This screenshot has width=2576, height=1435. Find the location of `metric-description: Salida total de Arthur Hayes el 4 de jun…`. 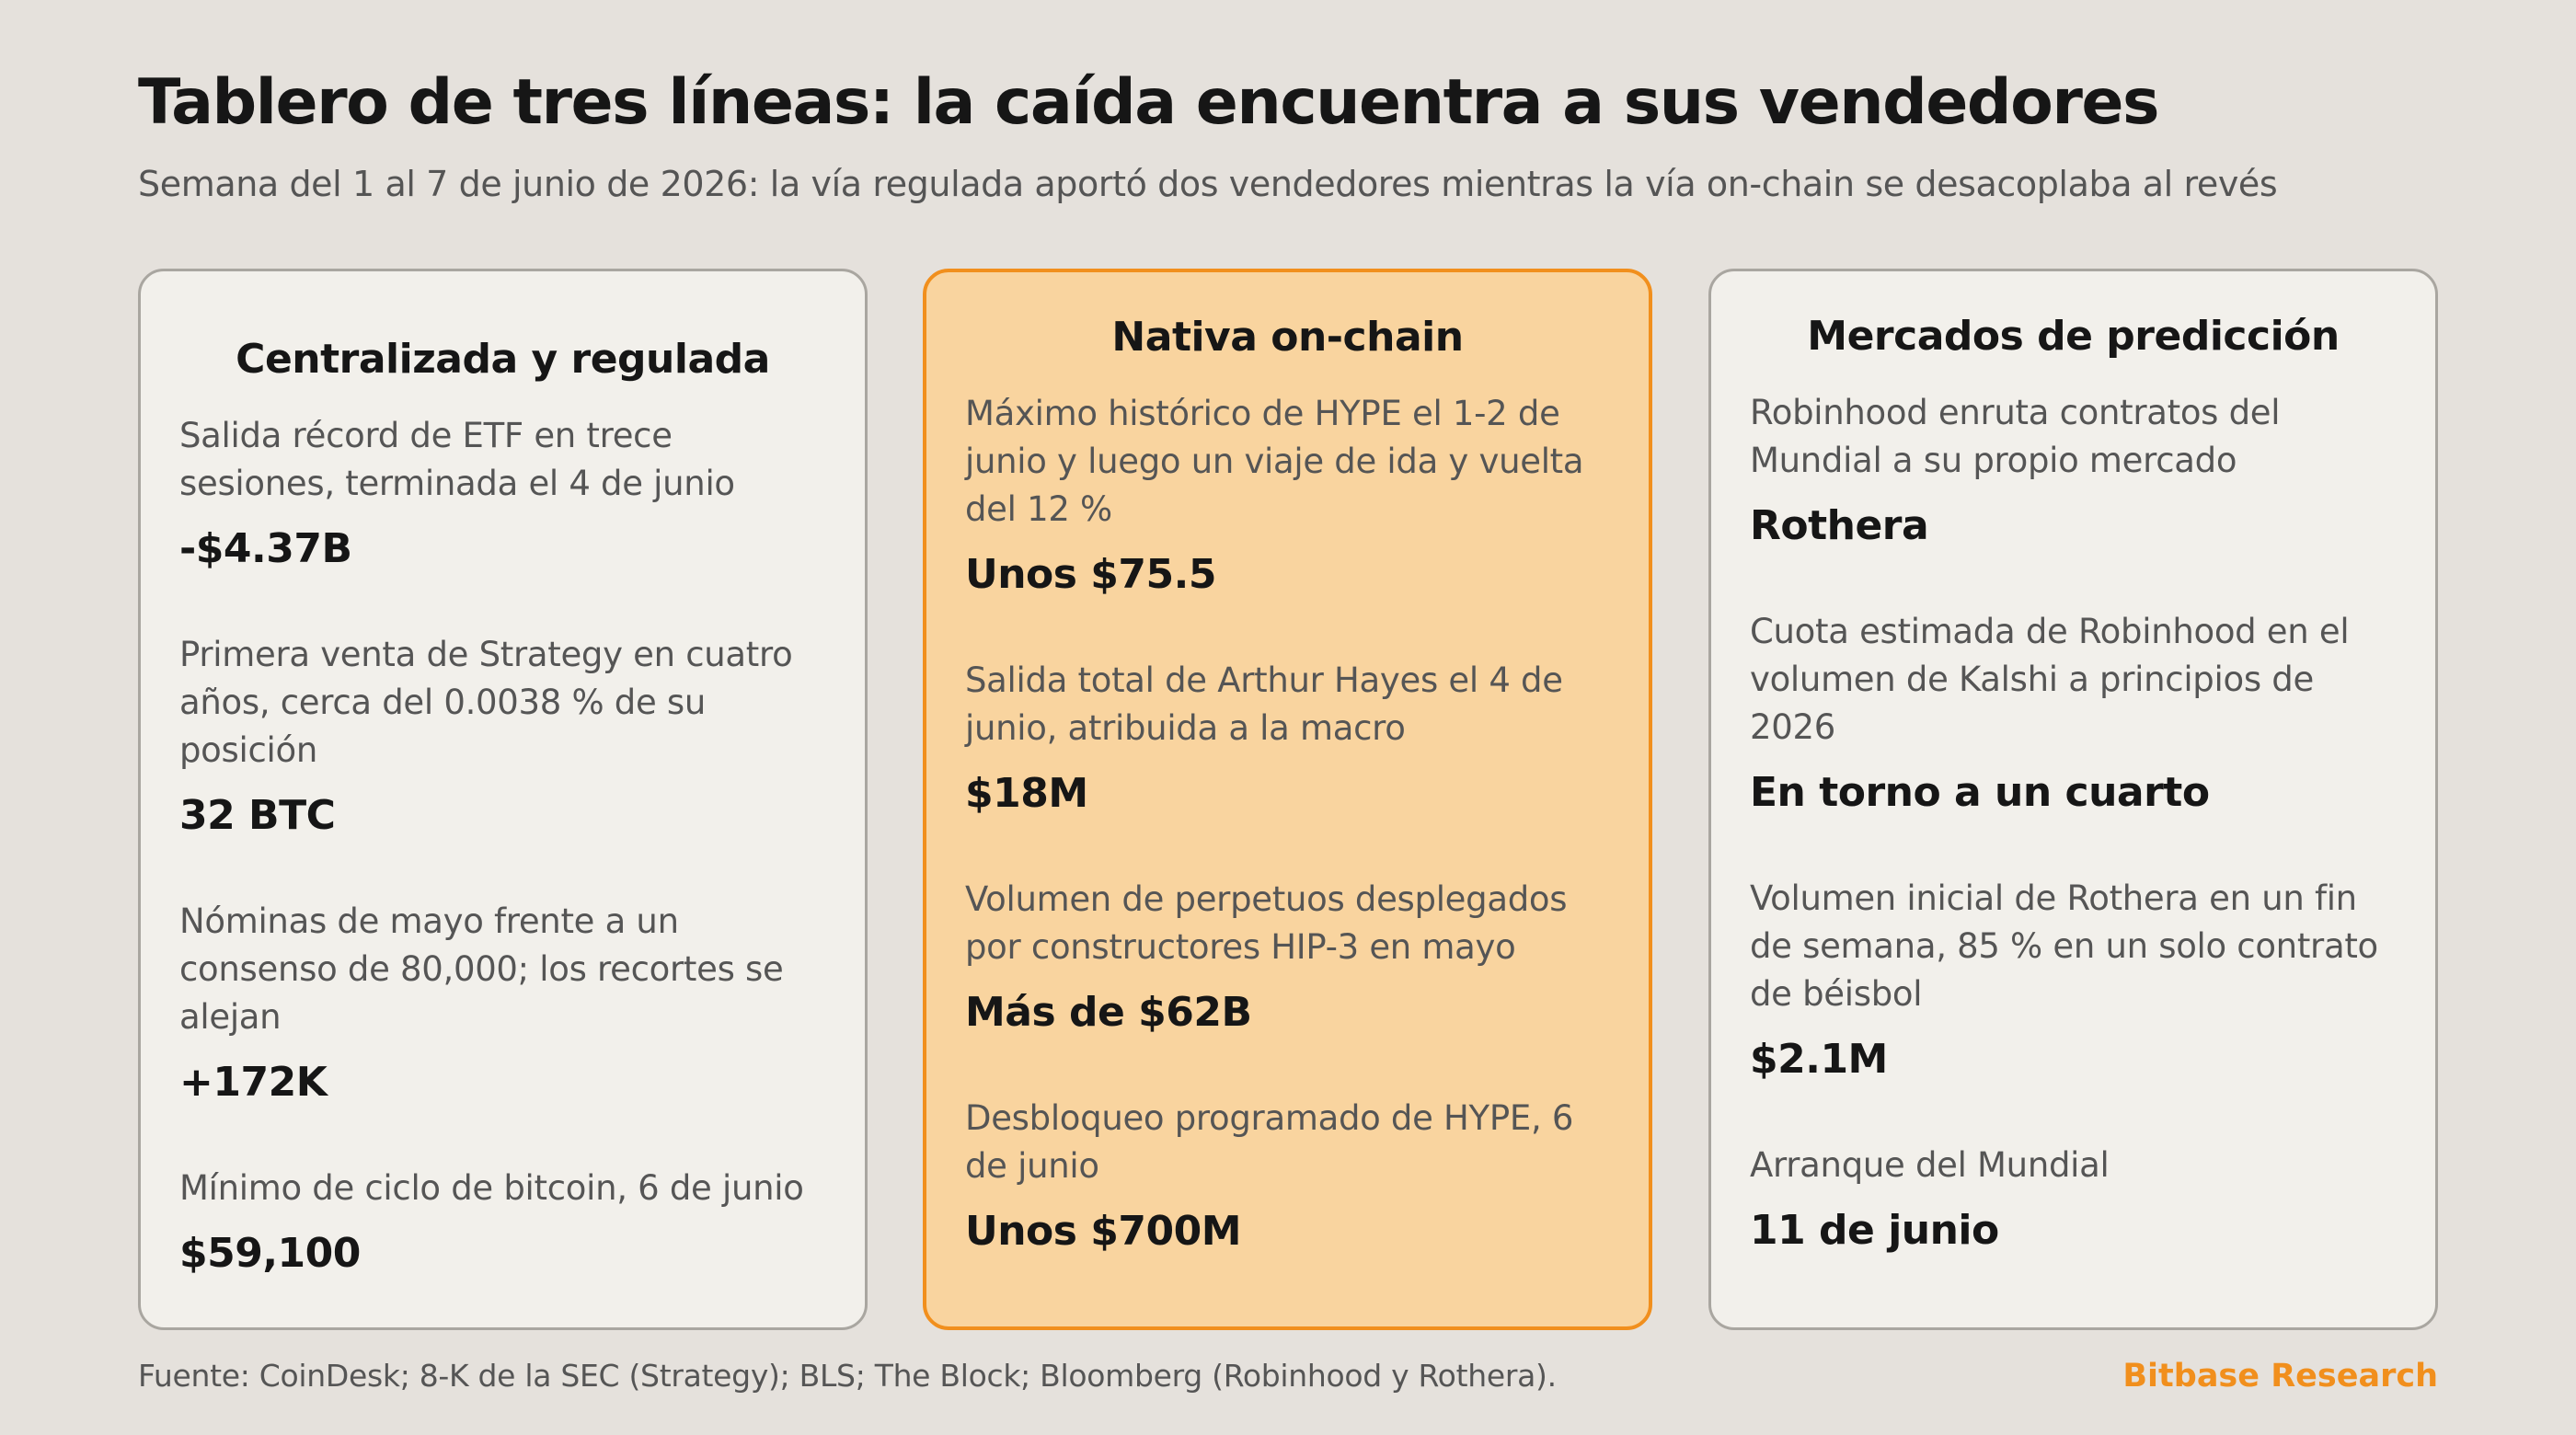

metric-description: Salida total de Arthur Hayes el 4 de jun… is located at coordinates (1264, 704).